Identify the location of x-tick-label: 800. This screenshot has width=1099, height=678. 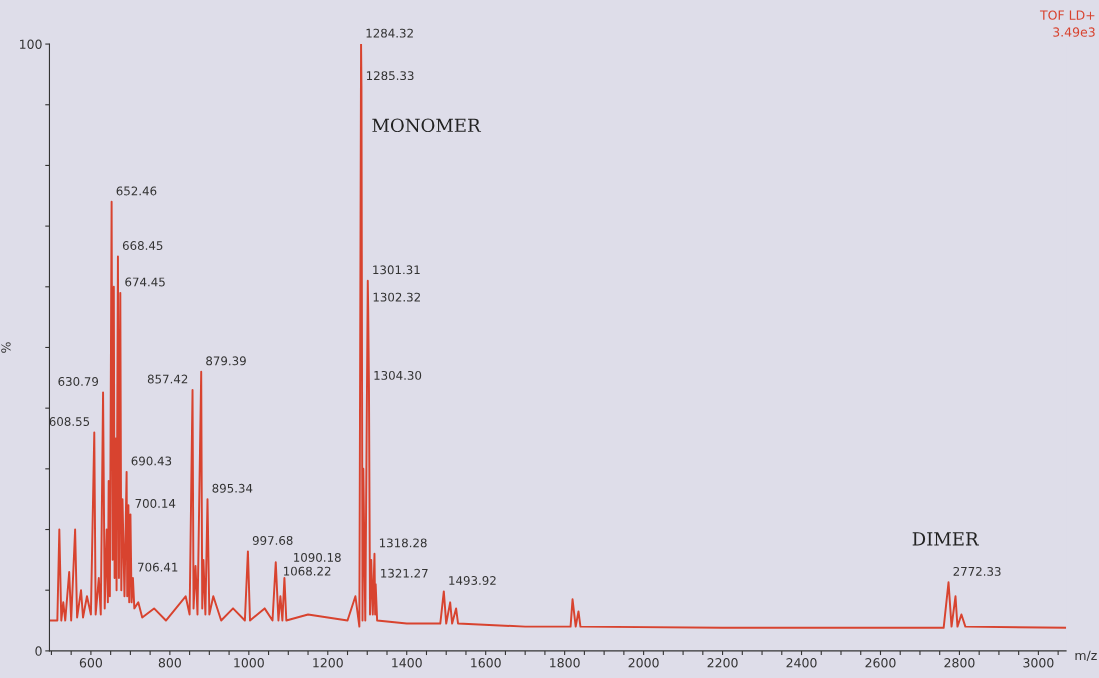
(169, 663).